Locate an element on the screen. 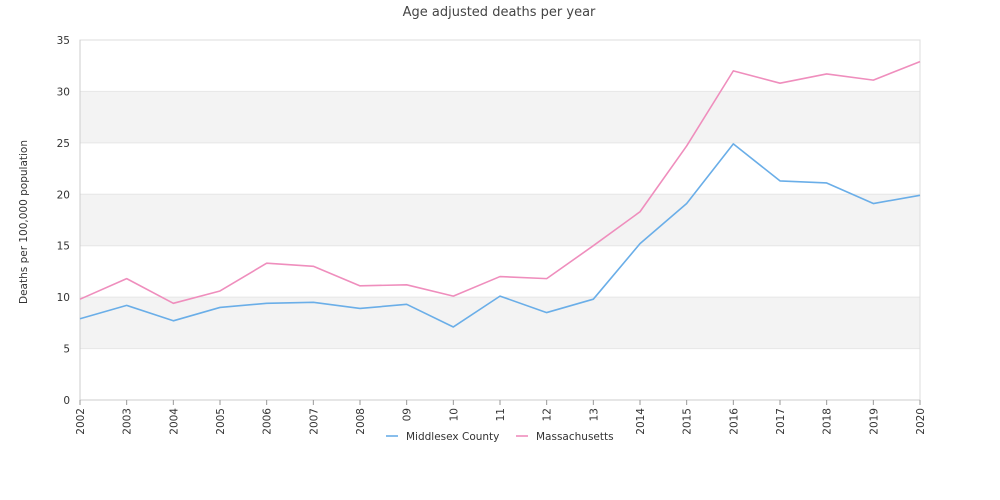 This screenshot has width=1000, height=500. legend-item-label: Middlesex County is located at coordinates (452, 437).